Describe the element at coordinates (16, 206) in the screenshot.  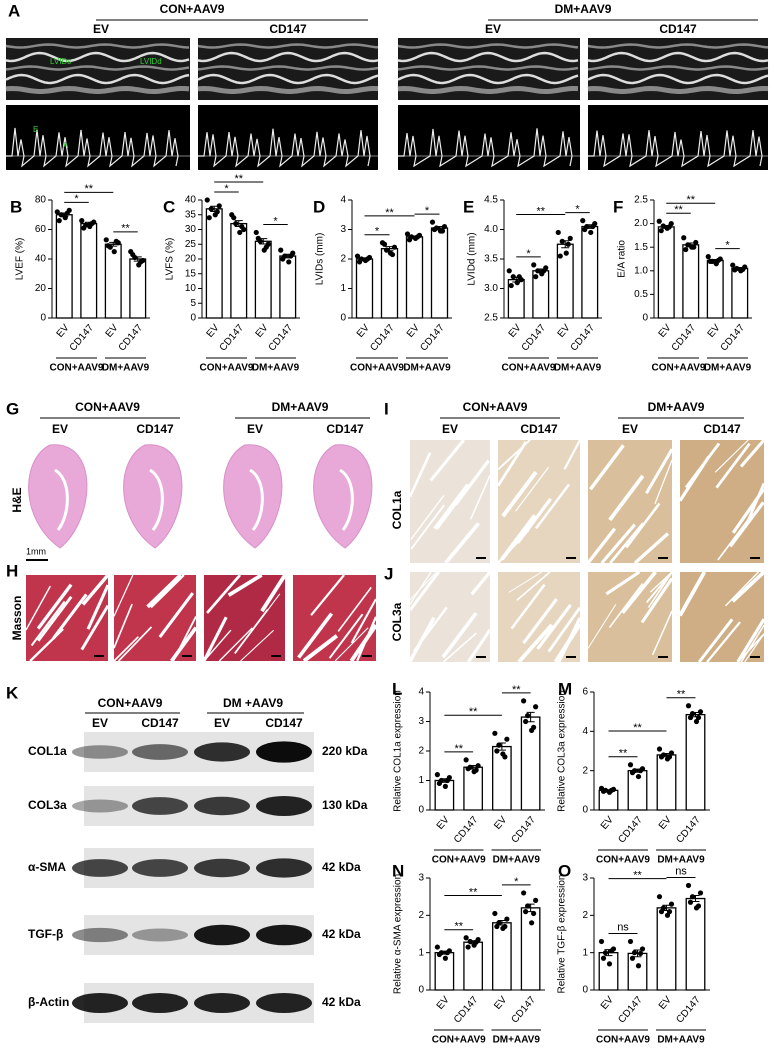
I see `panel-label: B` at that location.